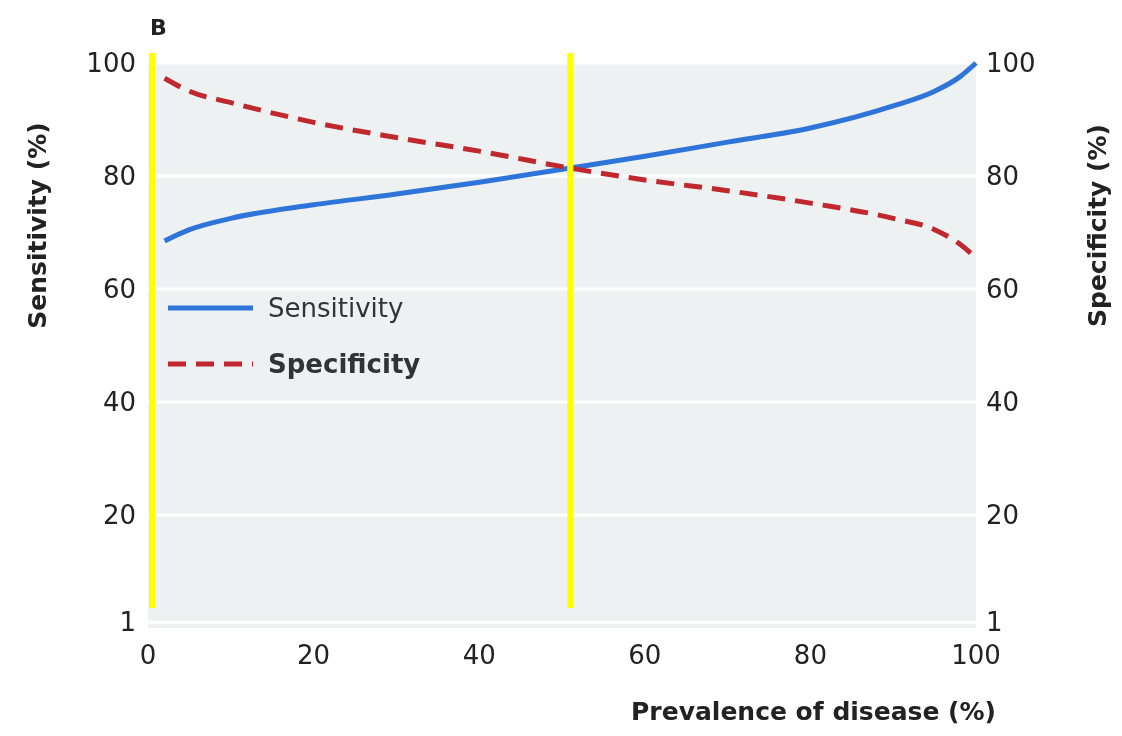  Describe the element at coordinates (1003, 515) in the screenshot. I see `y2-tick-label: 20` at that location.